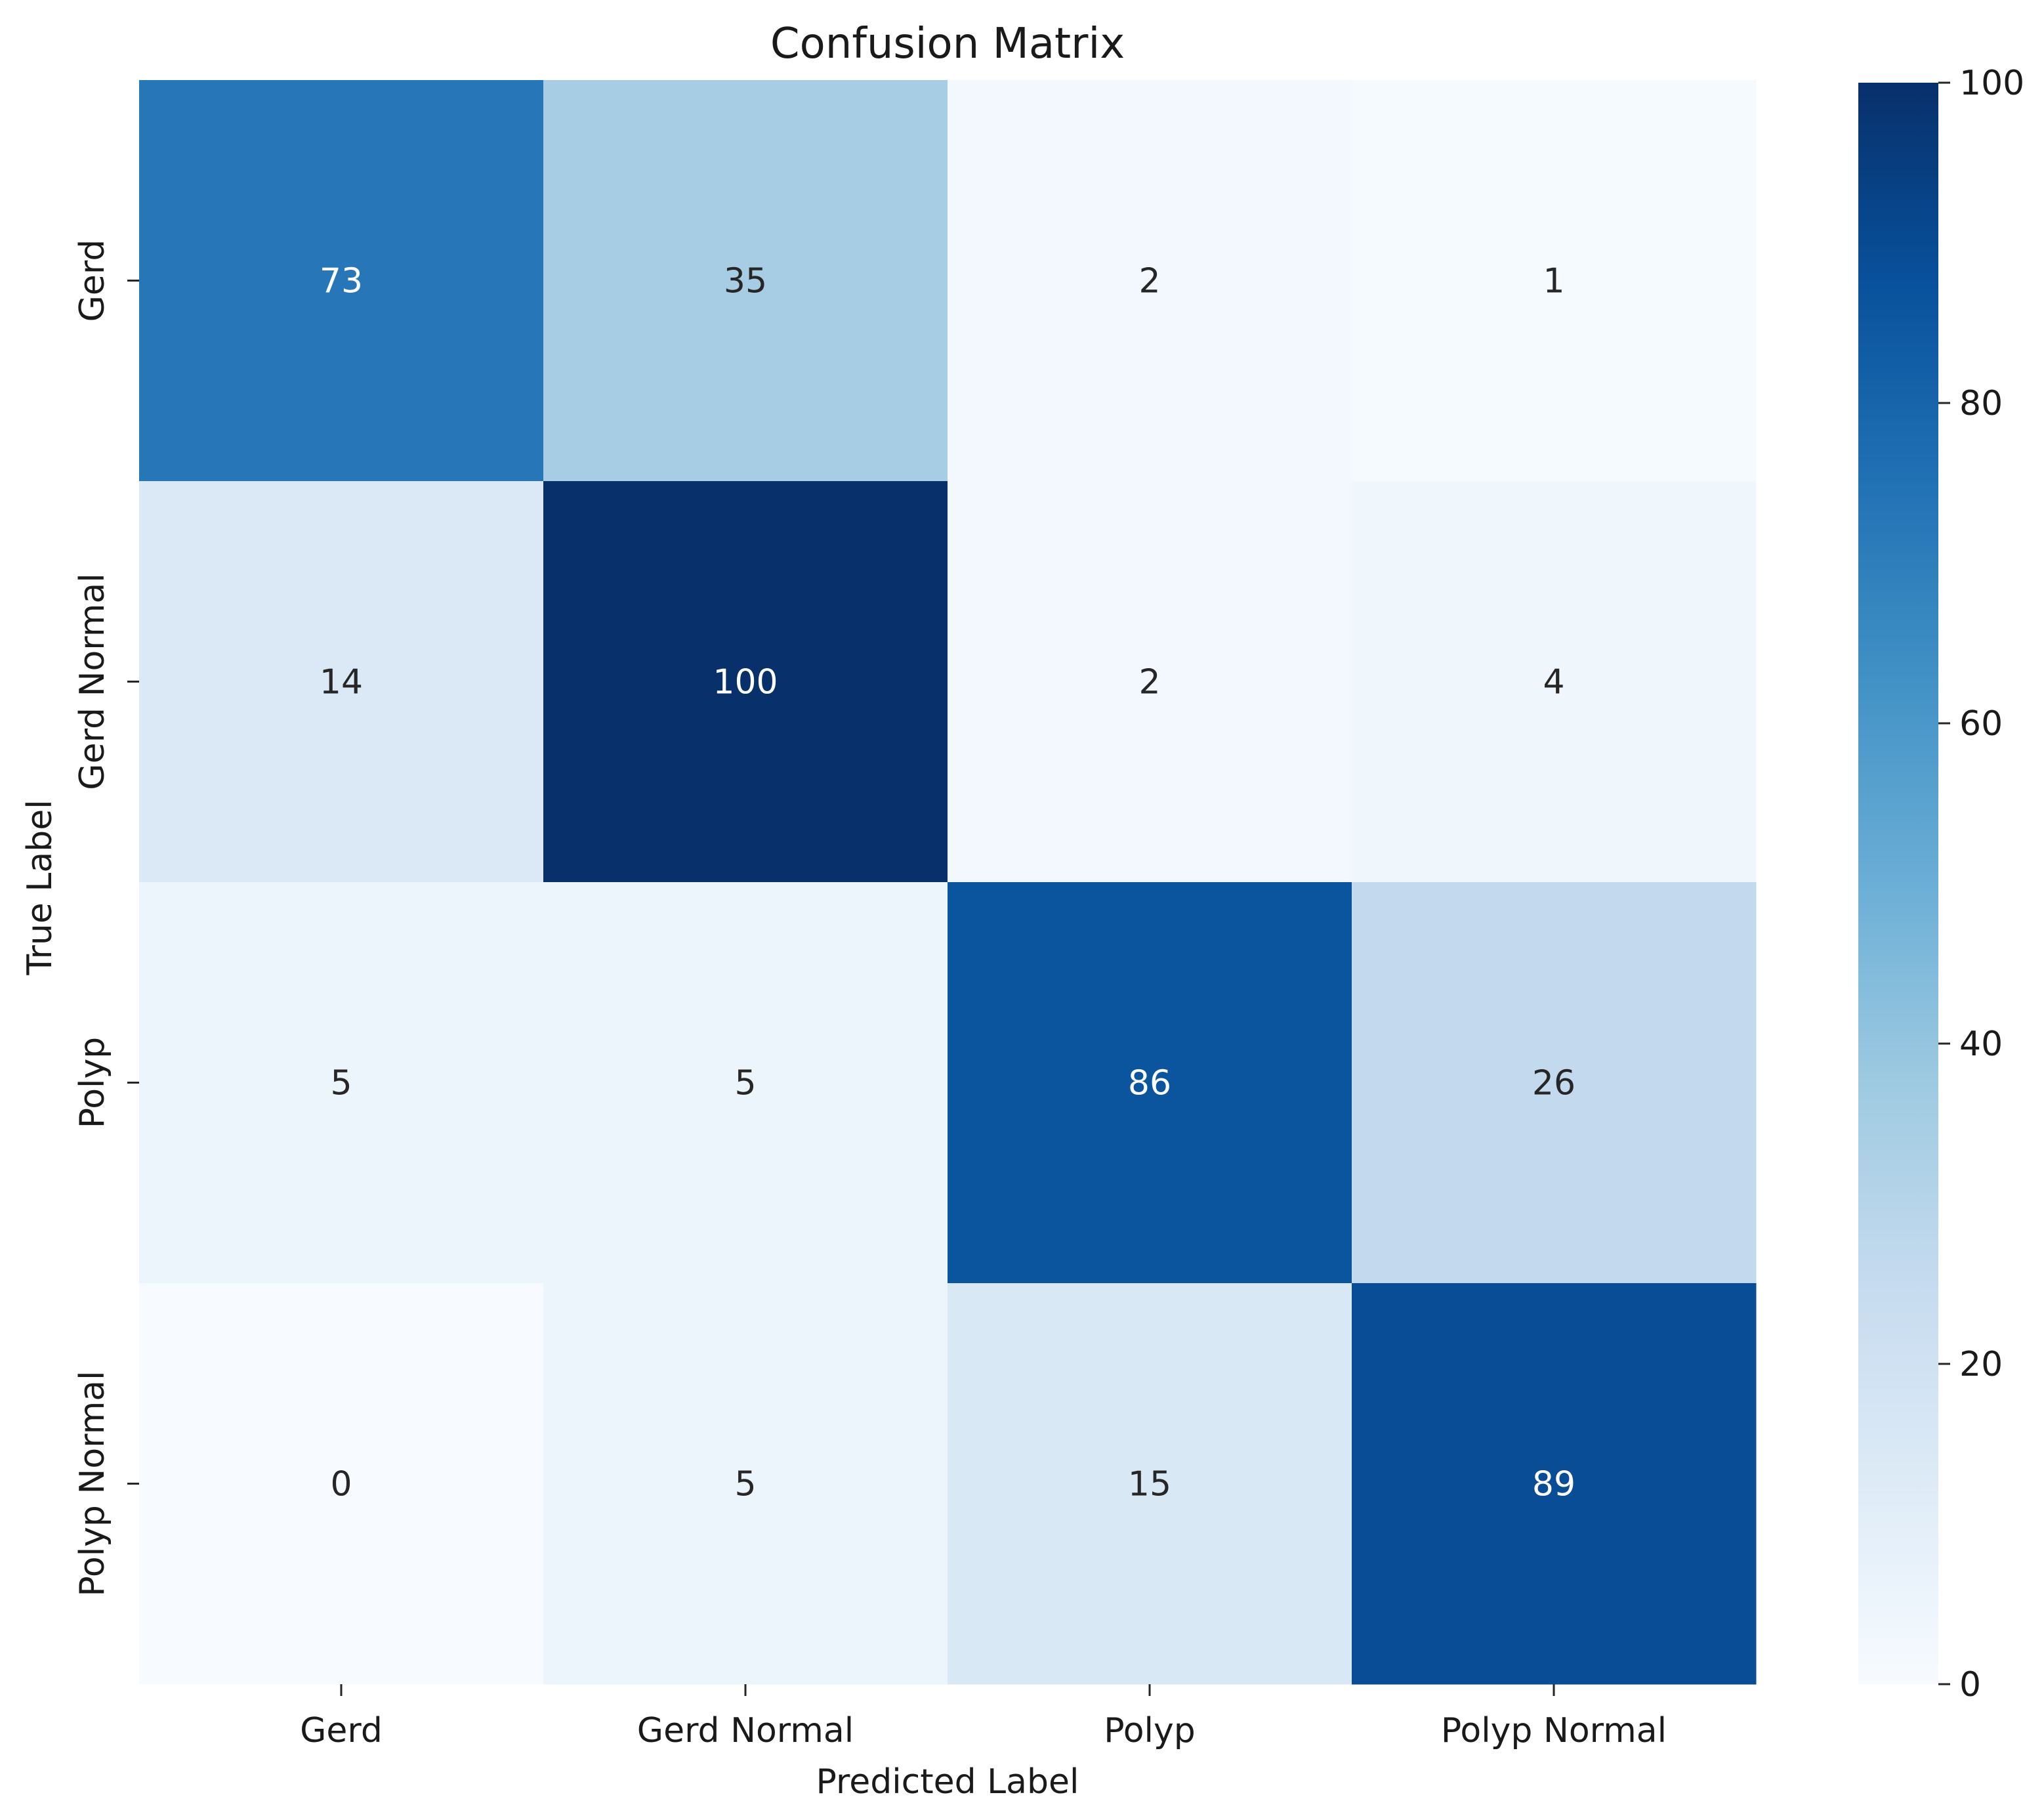  Describe the element at coordinates (745, 1730) in the screenshot. I see `x-tick-label: Gerd Normal` at that location.